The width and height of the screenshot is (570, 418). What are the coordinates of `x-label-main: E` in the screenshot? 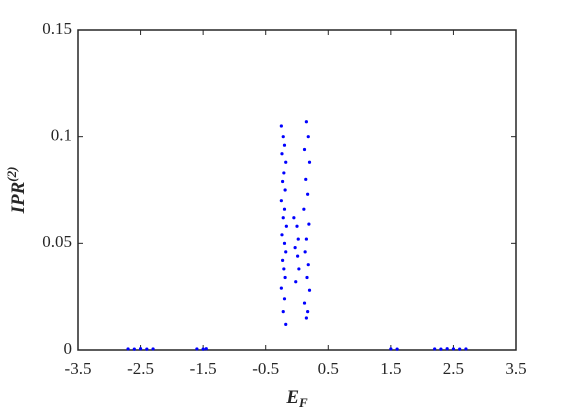 It's located at (292, 397).